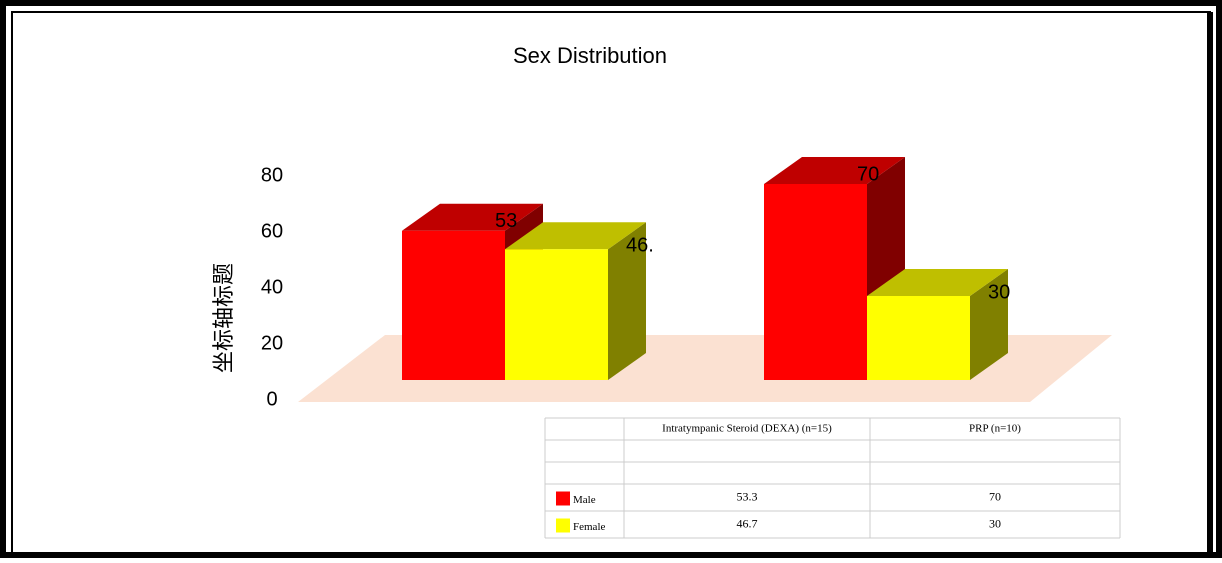 This screenshot has height=563, width=1222. What do you see at coordinates (590, 55) in the screenshot?
I see `chart-title: Sex Distribution` at bounding box center [590, 55].